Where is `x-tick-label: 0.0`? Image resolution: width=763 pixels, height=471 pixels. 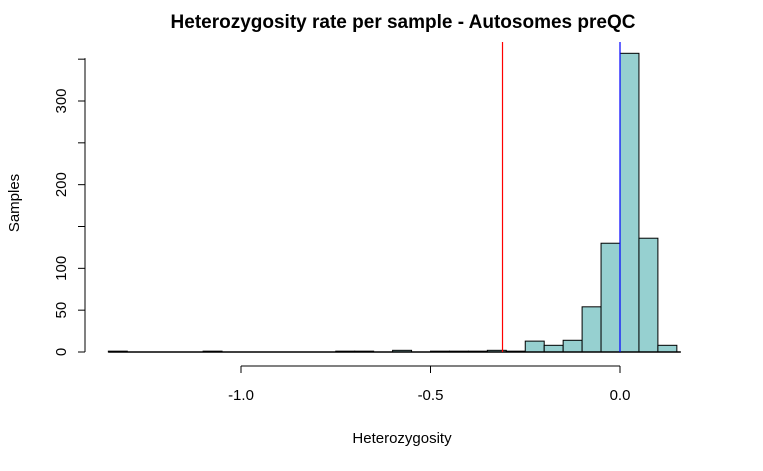
x-tick-label: 0.0 is located at coordinates (620, 395).